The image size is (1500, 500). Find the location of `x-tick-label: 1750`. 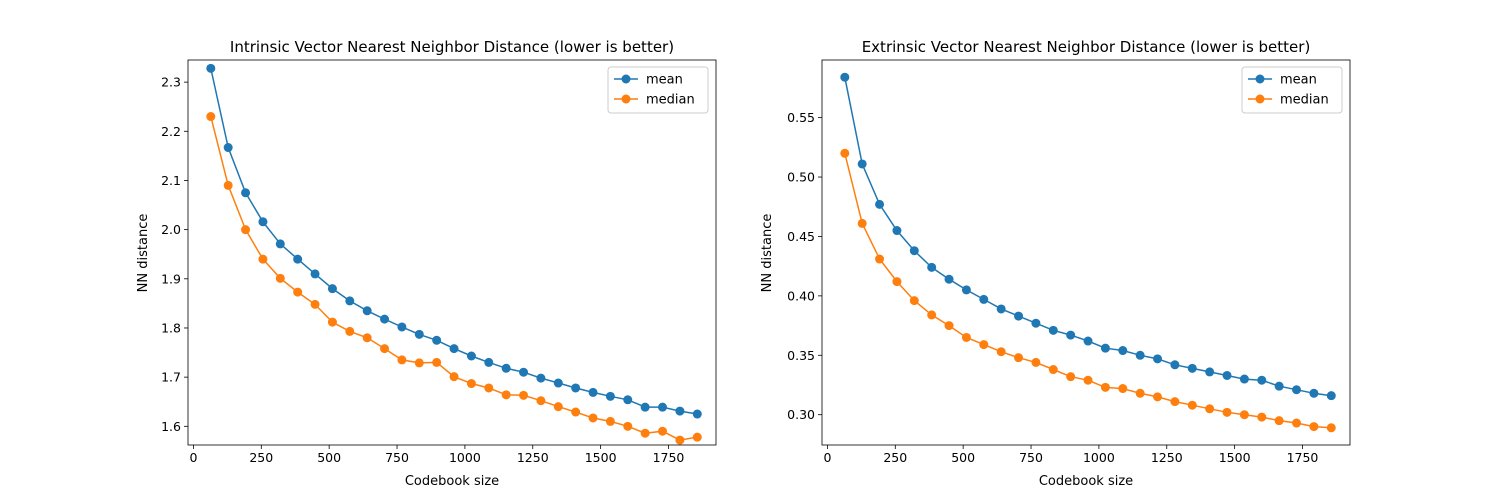

x-tick-label: 1750 is located at coordinates (669, 457).